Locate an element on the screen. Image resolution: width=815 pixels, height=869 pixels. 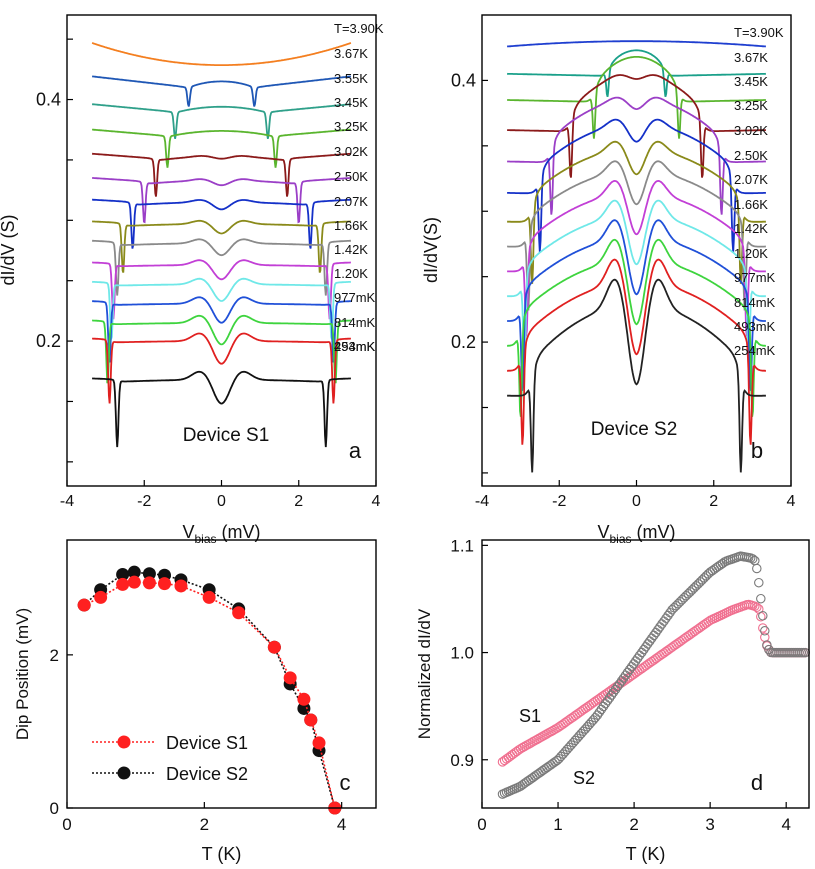
series-label: 493mK is located at coordinates (755, 326).